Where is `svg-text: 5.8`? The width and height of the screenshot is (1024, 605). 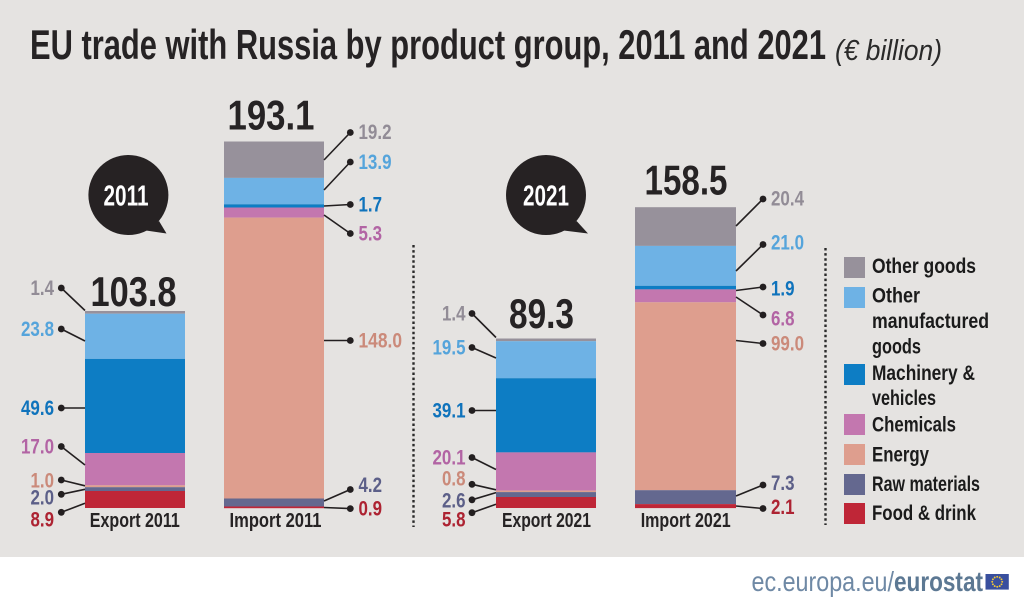 svg-text: 5.8 is located at coordinates (454, 520).